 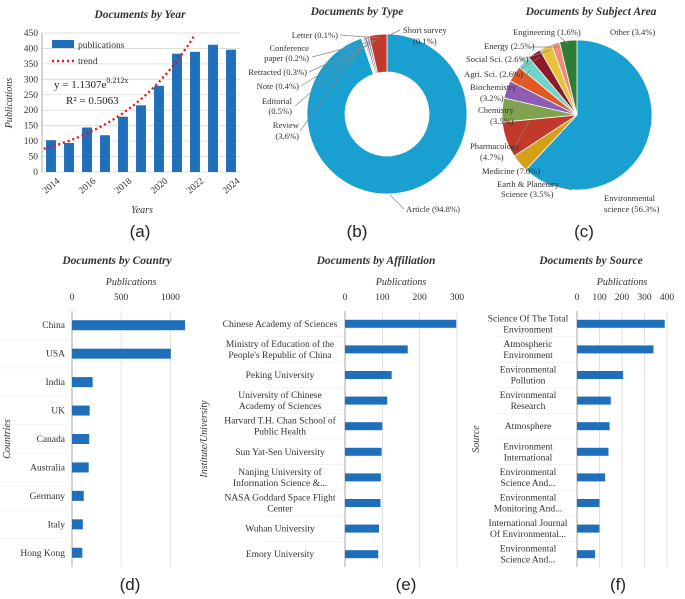 I want to click on panel-e-category-label: Chinese Academy of Sciences, so click(x=280, y=324).